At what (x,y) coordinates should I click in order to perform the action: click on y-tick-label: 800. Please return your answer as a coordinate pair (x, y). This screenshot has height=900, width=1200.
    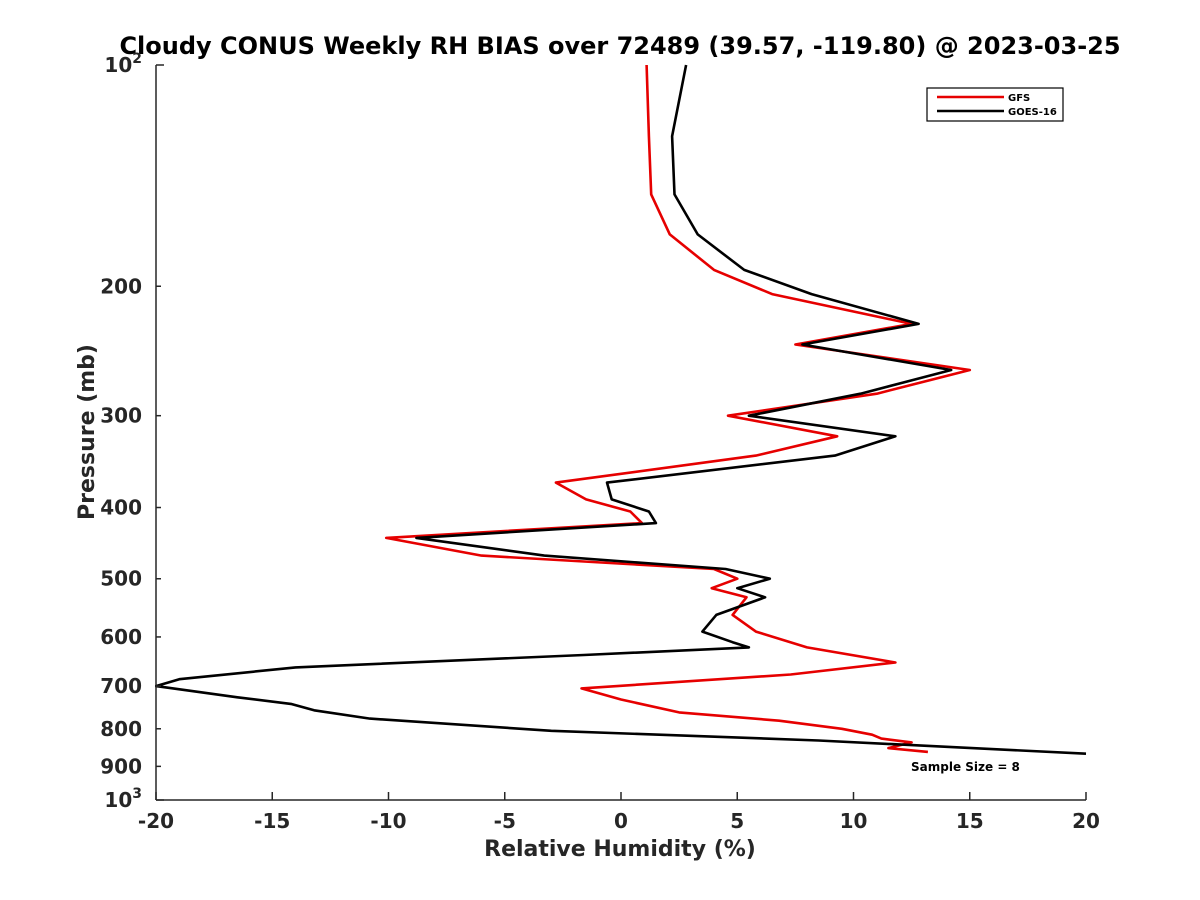
    Looking at the image, I should click on (121, 729).